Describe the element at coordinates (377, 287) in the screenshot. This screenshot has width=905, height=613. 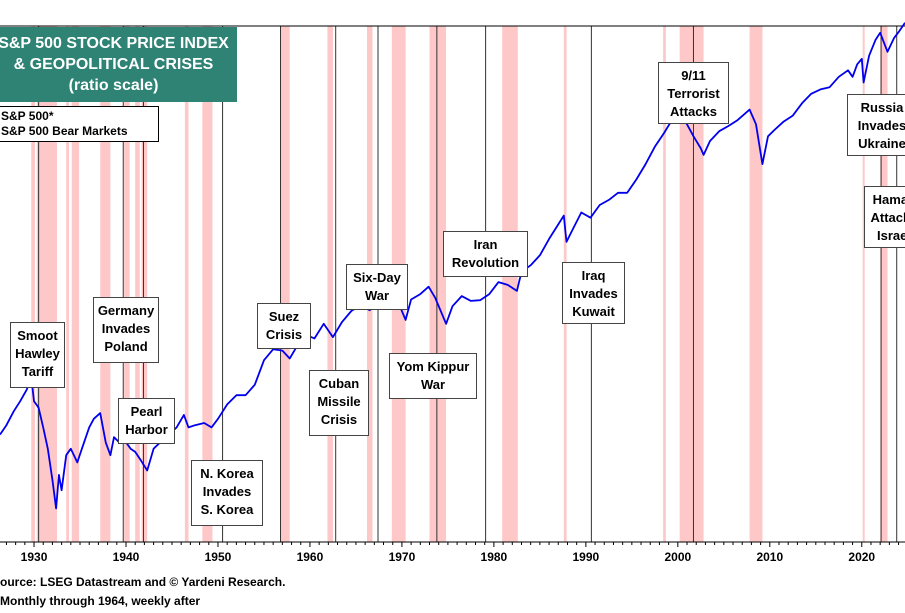
I see `event-six-day-war: Six-Day War` at that location.